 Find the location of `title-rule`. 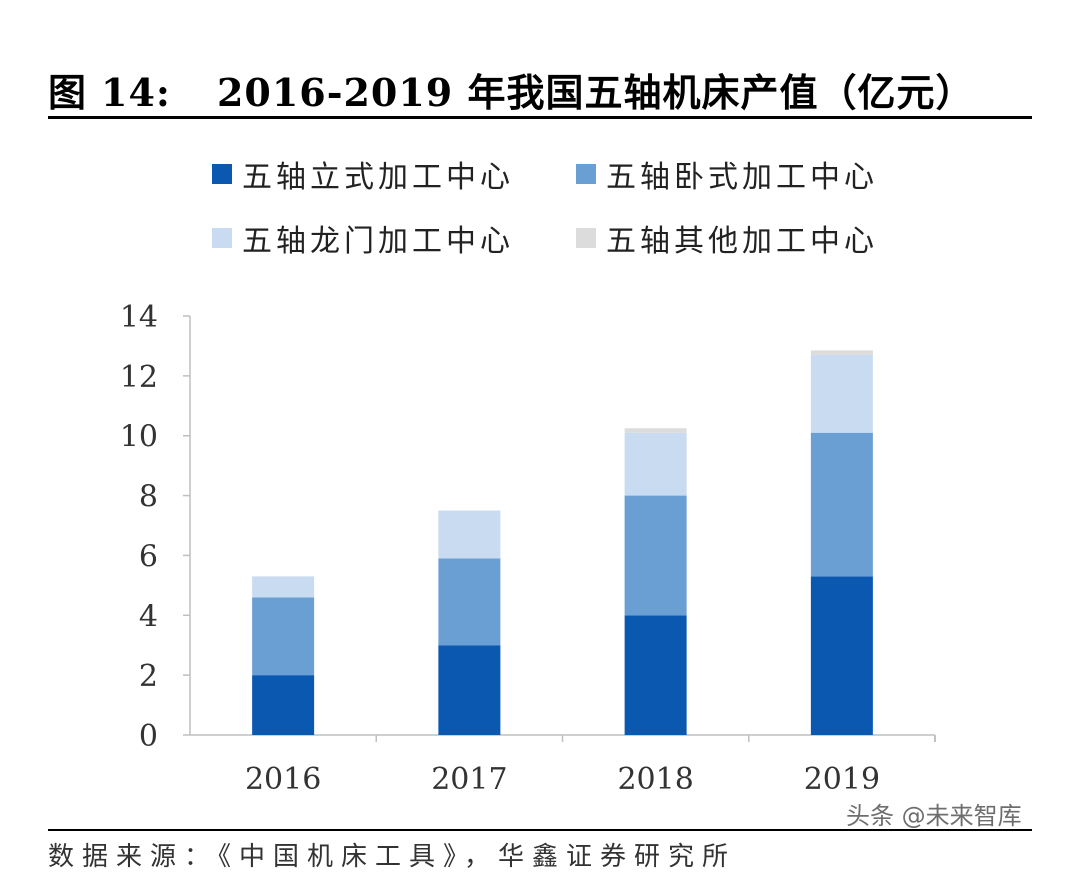

title-rule is located at coordinates (540, 117).